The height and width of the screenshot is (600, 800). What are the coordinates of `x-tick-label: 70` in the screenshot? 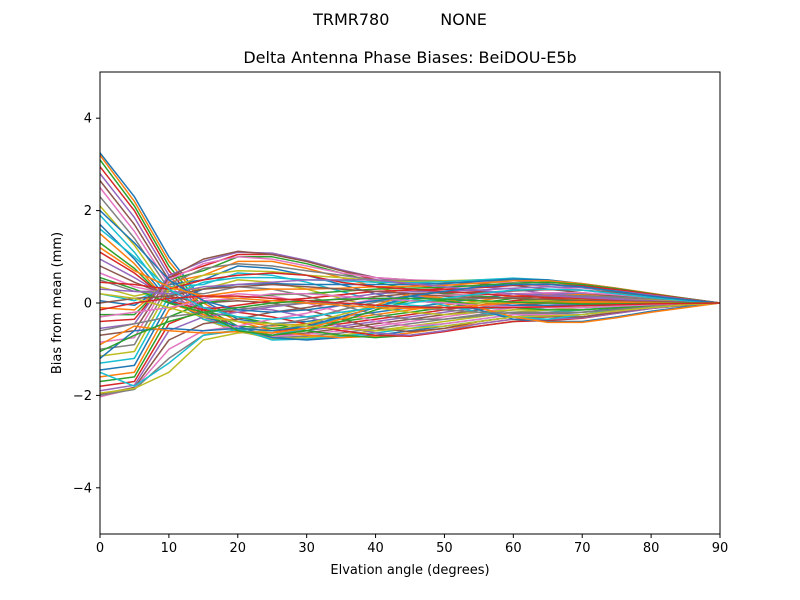 It's located at (582, 548).